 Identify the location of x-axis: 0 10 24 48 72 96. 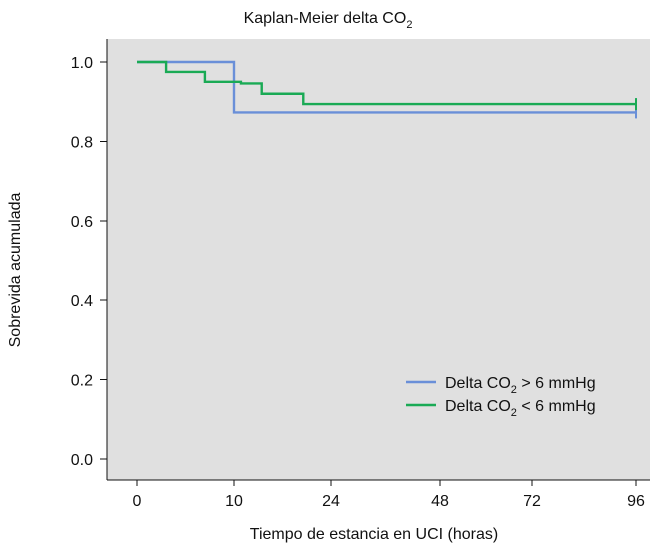
(389, 495).